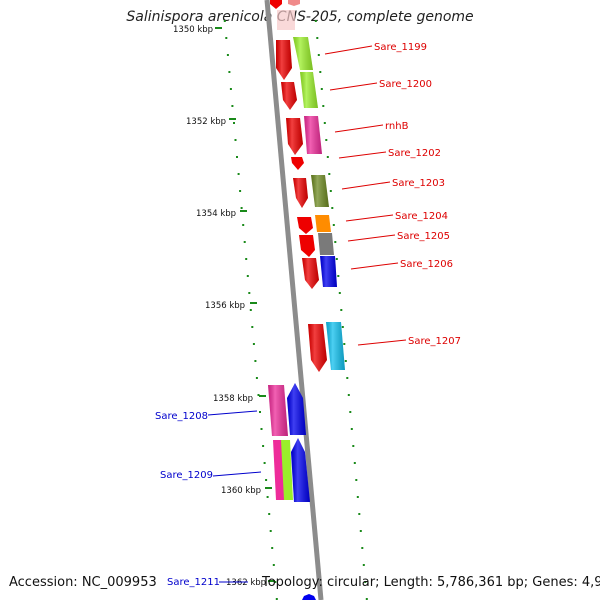 The width and height of the screenshot is (600, 600). Describe the element at coordinates (434, 341) in the screenshot. I see `gene-label: Sare_1207` at that location.